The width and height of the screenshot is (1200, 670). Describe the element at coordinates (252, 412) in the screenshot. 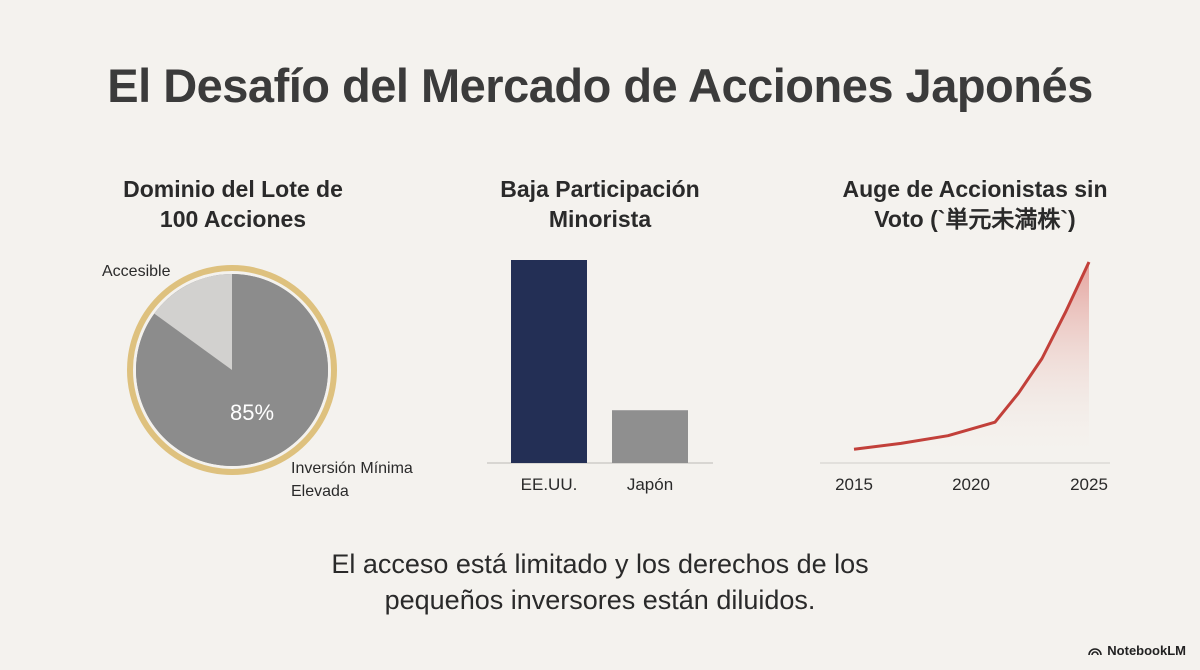

I see `pie-percent-label: 85%` at that location.